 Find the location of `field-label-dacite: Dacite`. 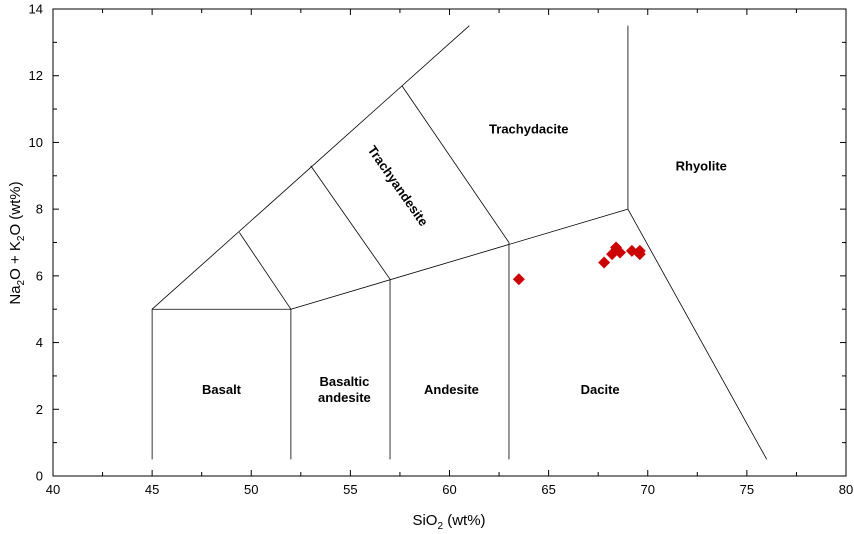

field-label-dacite: Dacite is located at coordinates (600, 389).